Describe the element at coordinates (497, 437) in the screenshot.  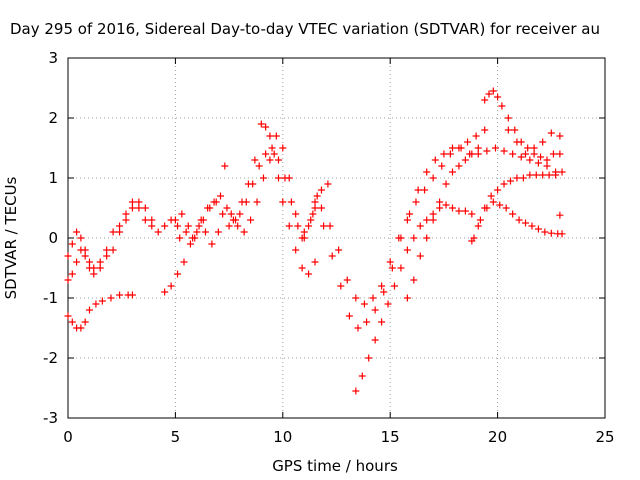
I see `x-tick-label: 20` at that location.